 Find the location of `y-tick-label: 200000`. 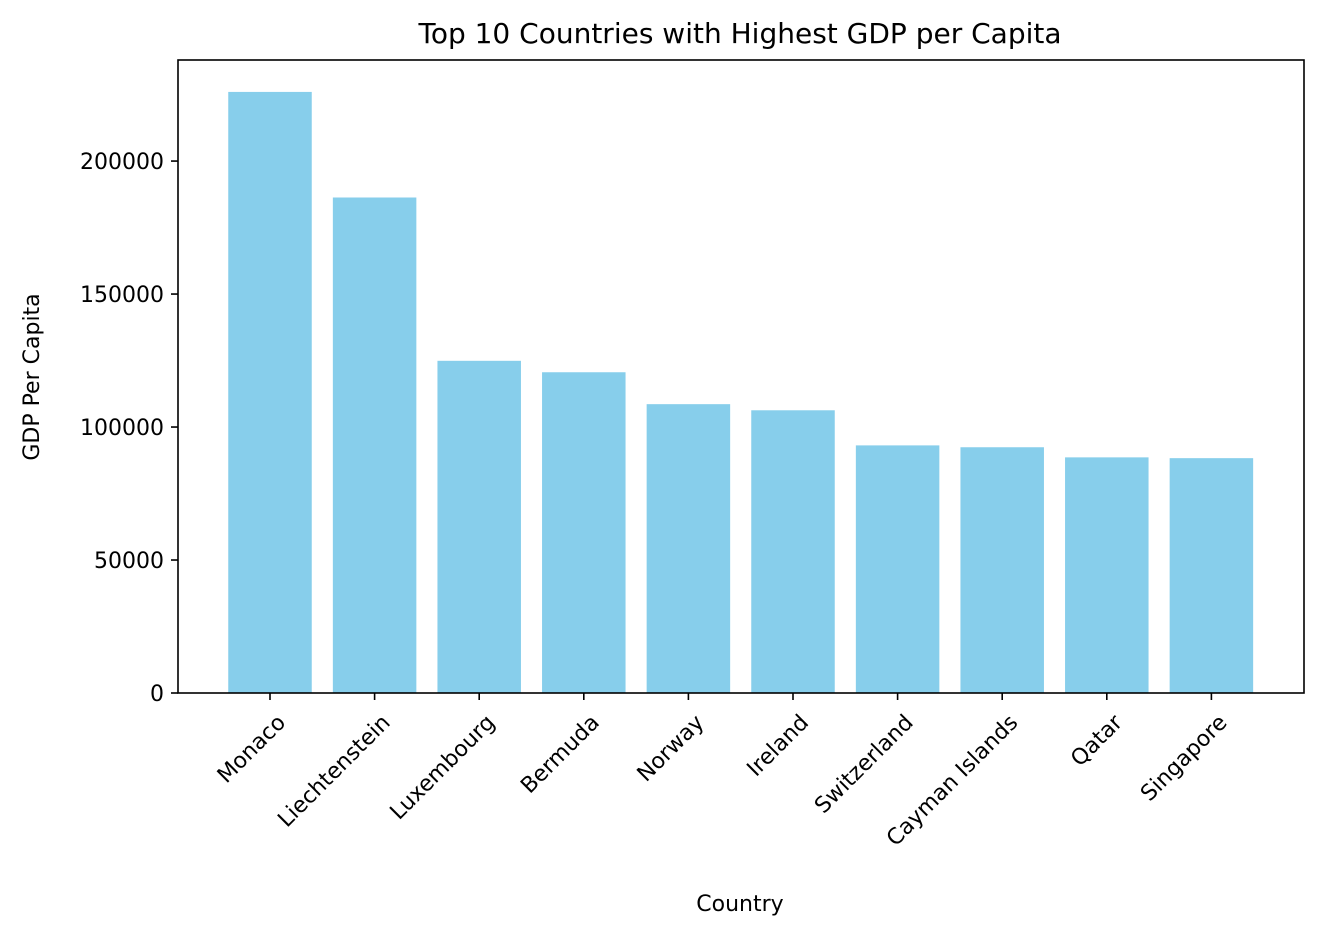

y-tick-label: 200000 is located at coordinates (122, 162).